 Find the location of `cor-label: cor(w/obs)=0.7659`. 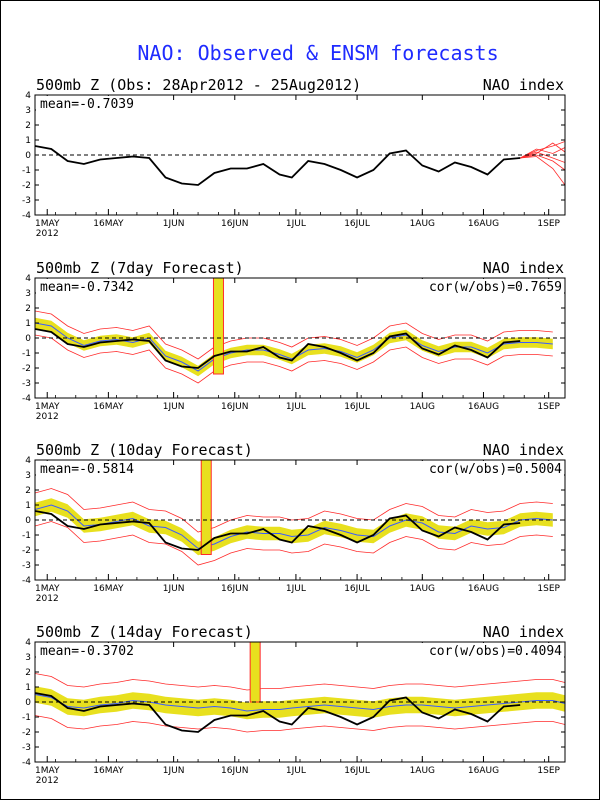

cor-label: cor(w/obs)=0.7659 is located at coordinates (495, 287).